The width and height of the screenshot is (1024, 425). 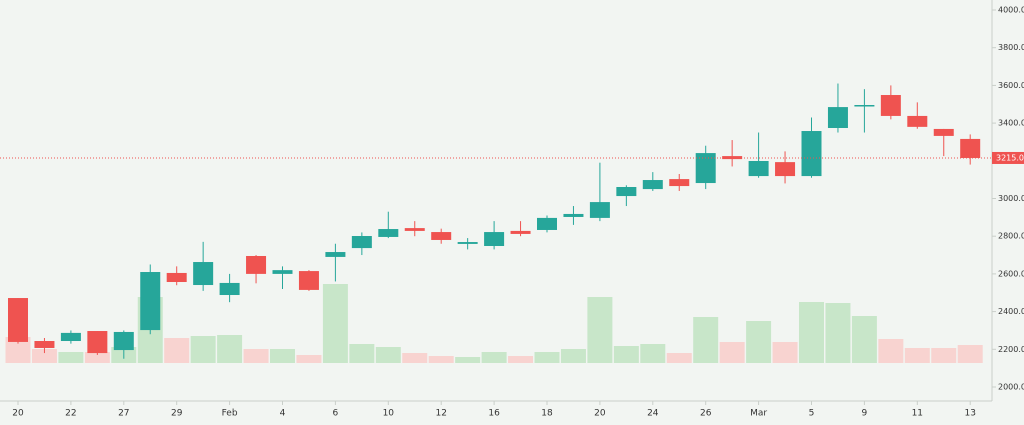 I want to click on x-tick-label: 6, so click(x=336, y=414).